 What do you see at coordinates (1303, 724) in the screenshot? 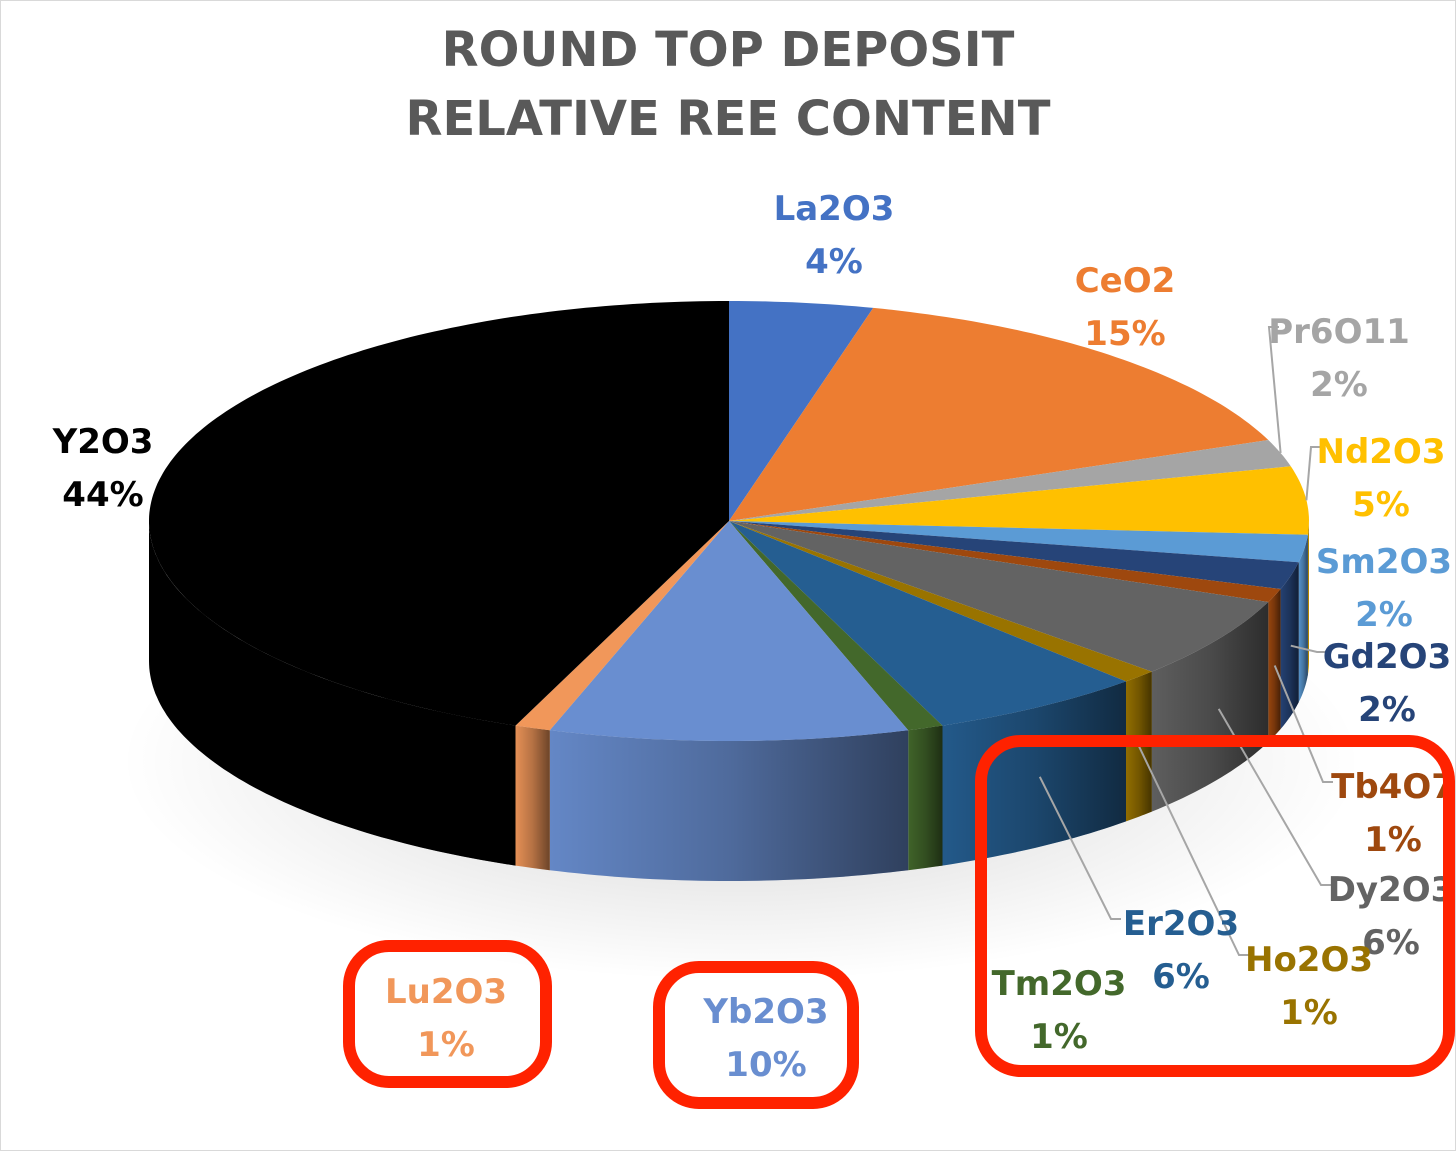
I see `leader-line-tb4o7` at bounding box center [1303, 724].